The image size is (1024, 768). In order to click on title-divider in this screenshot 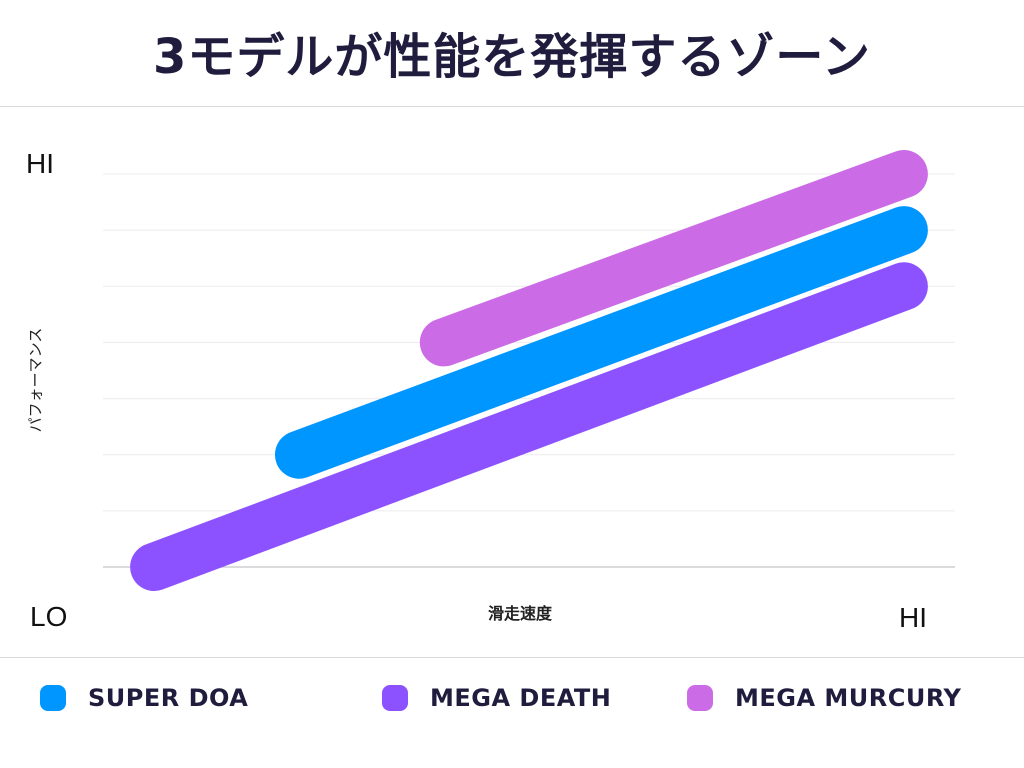, I will do `click(512, 106)`.